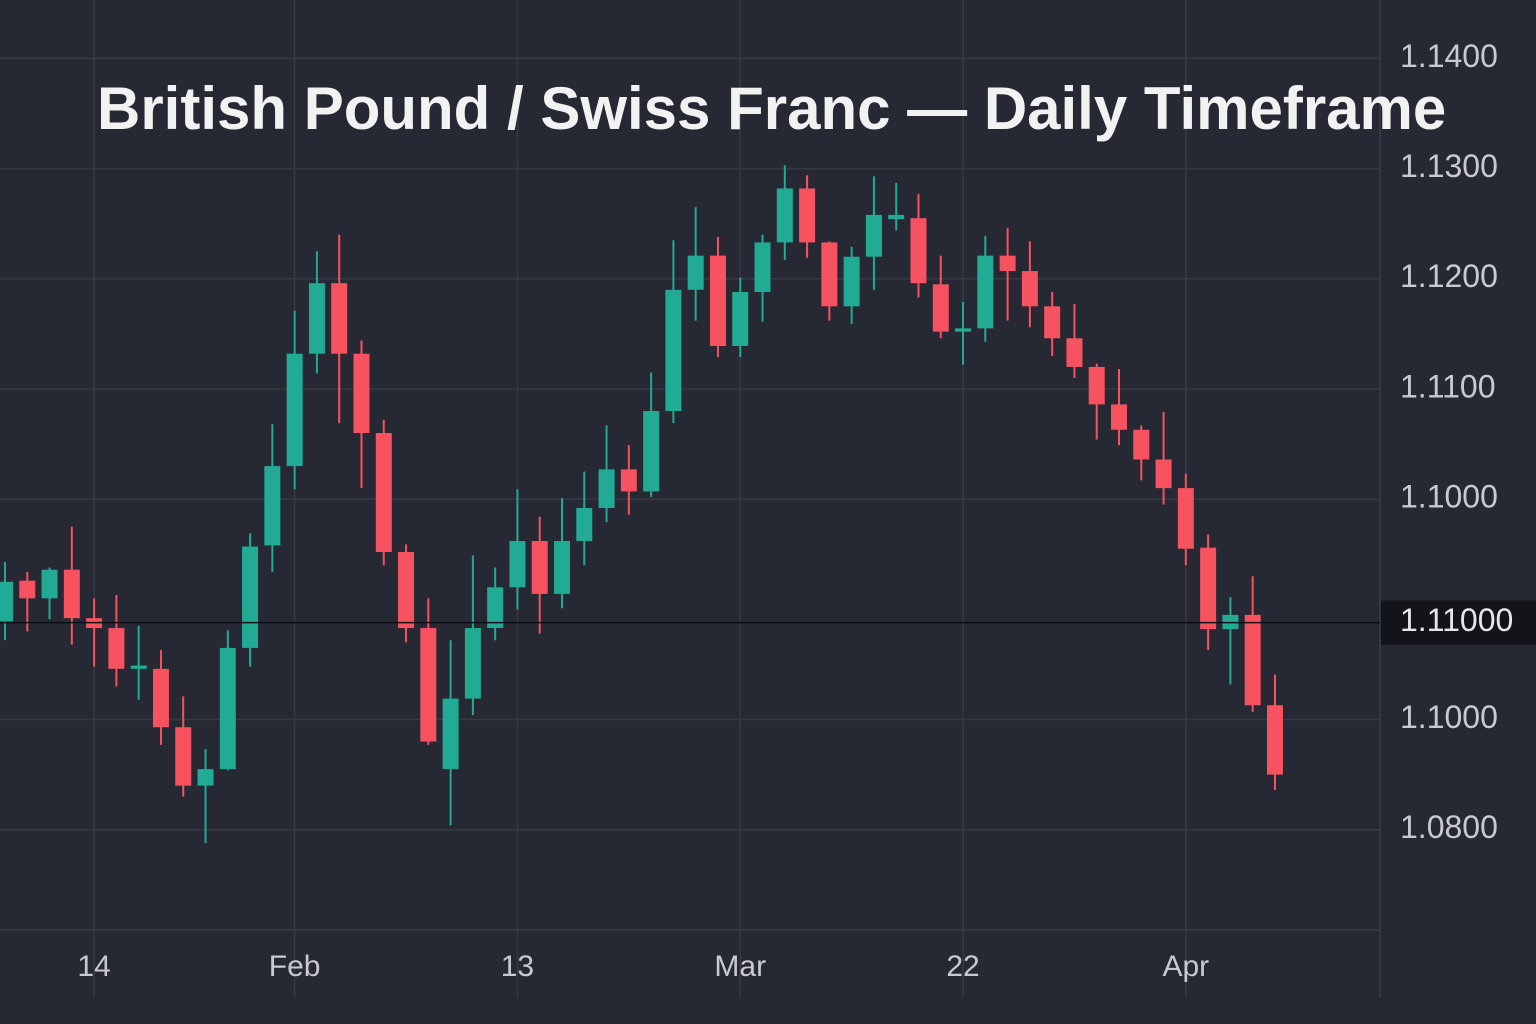 The image size is (1536, 1024). Describe the element at coordinates (1449, 827) in the screenshot. I see `y-tick-label: 1.0800` at that location.